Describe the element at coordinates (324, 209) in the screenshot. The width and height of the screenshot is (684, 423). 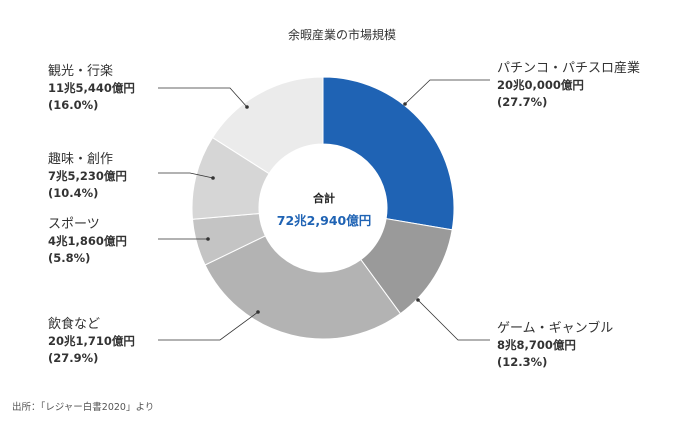
I see `center-total: 合計 72兆2,940億円` at that location.